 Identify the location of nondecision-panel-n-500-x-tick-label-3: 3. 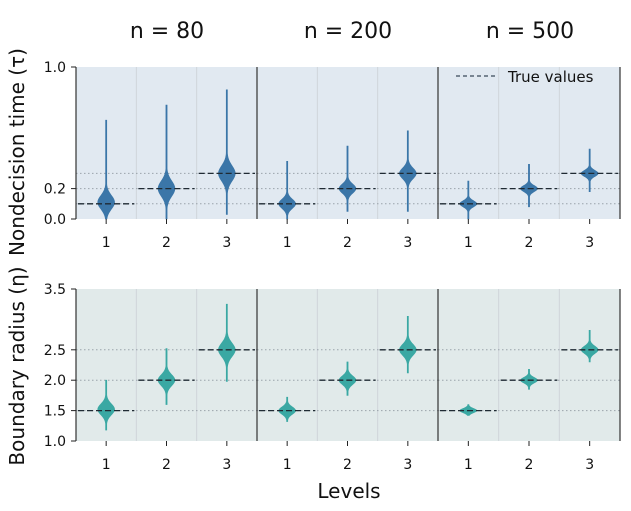
(589, 243).